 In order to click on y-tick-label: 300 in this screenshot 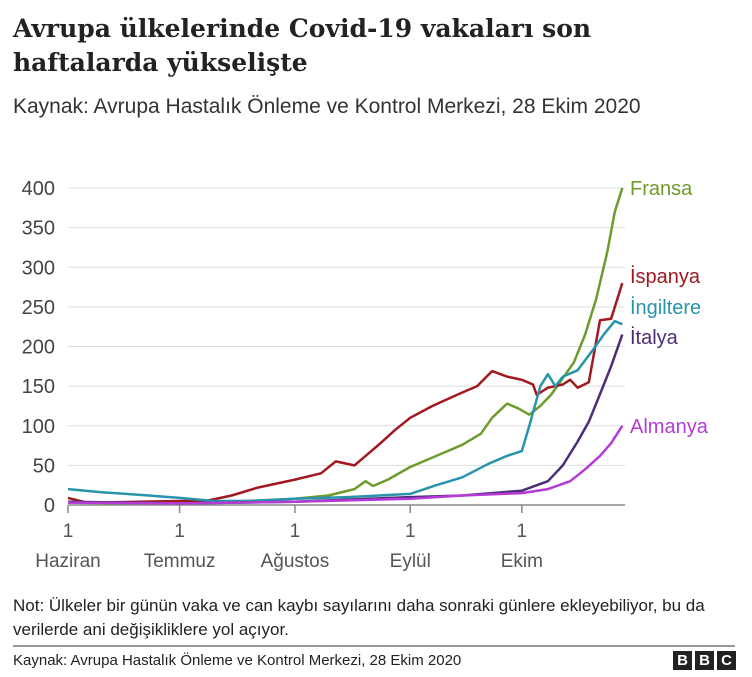, I will do `click(38, 268)`.